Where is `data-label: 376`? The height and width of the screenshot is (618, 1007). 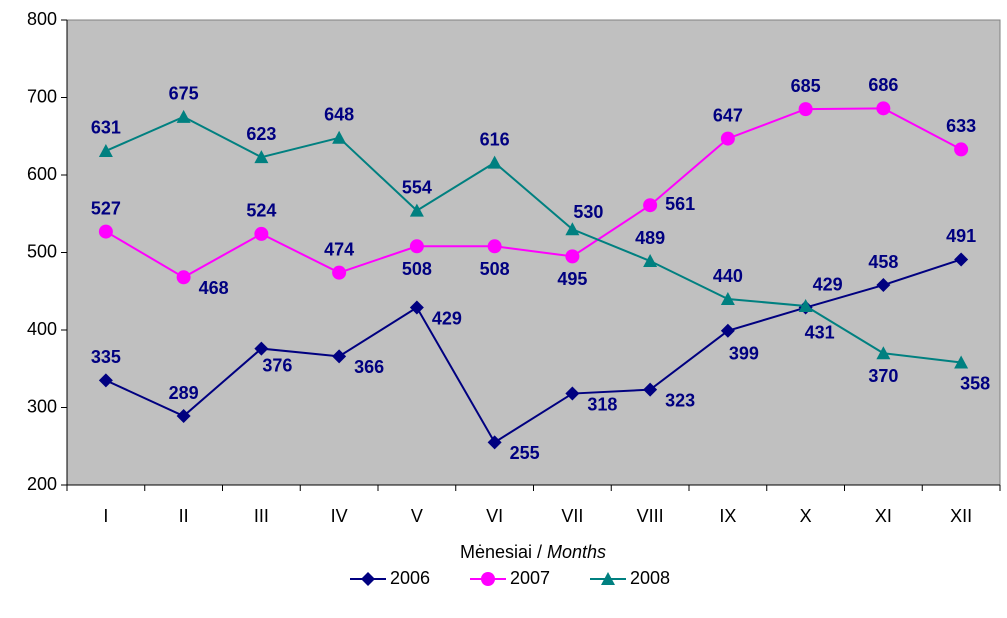 data-label: 376 is located at coordinates (277, 365).